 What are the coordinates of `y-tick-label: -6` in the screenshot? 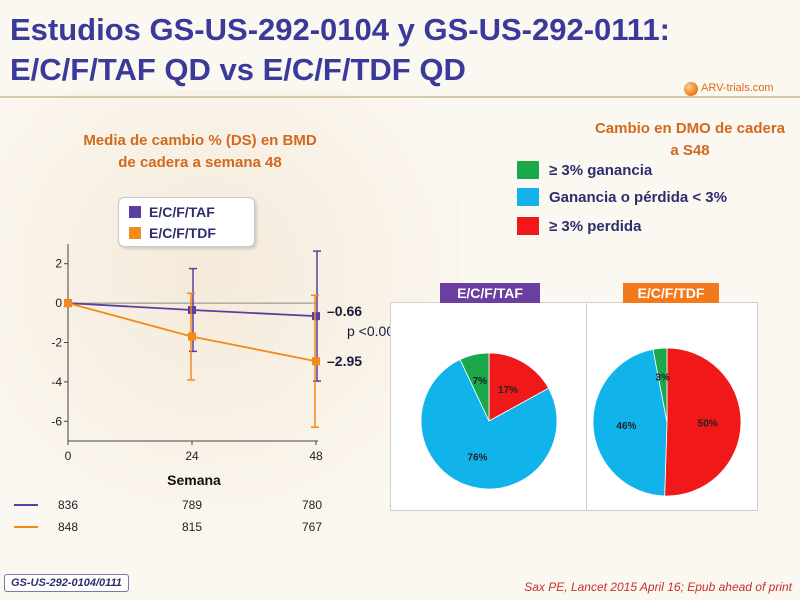 It's located at (56, 421).